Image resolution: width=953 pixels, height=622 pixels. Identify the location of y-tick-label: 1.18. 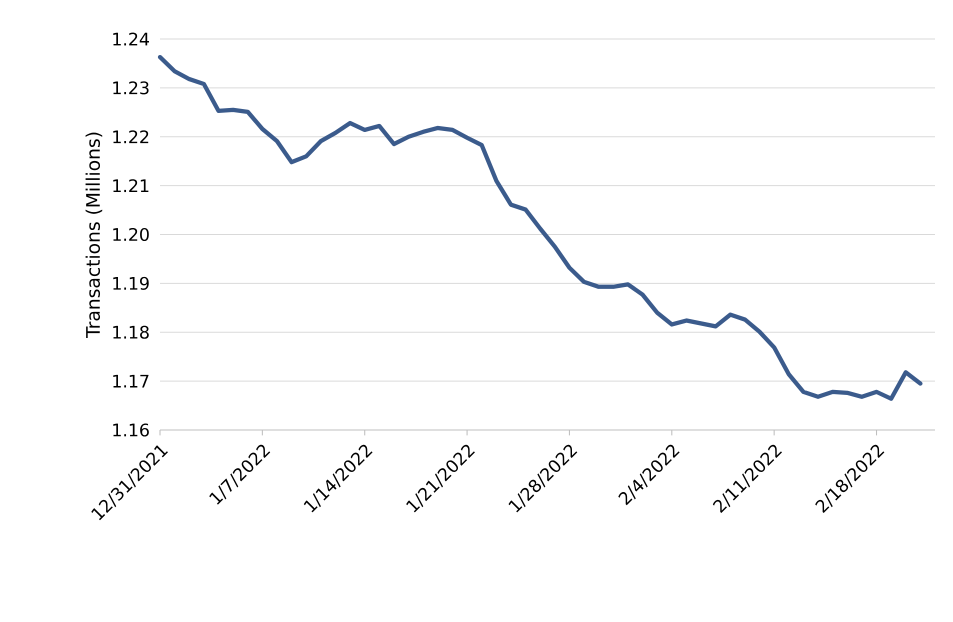
(131, 332).